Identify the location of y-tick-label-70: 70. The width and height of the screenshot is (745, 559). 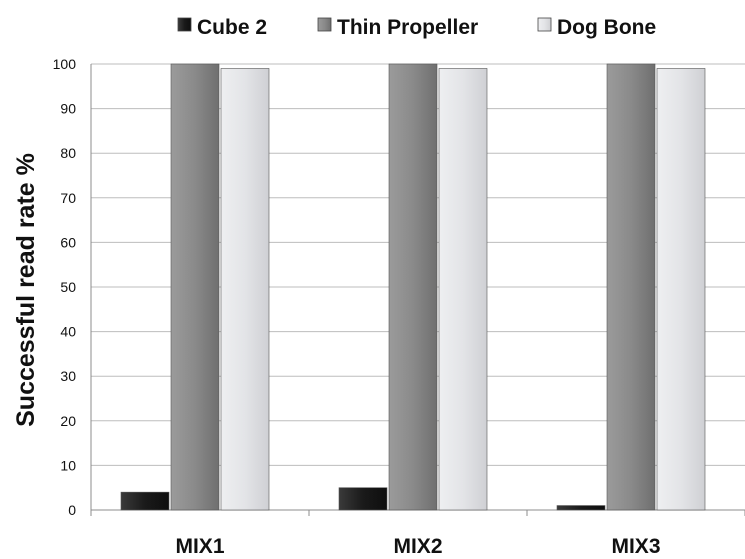
(68, 198).